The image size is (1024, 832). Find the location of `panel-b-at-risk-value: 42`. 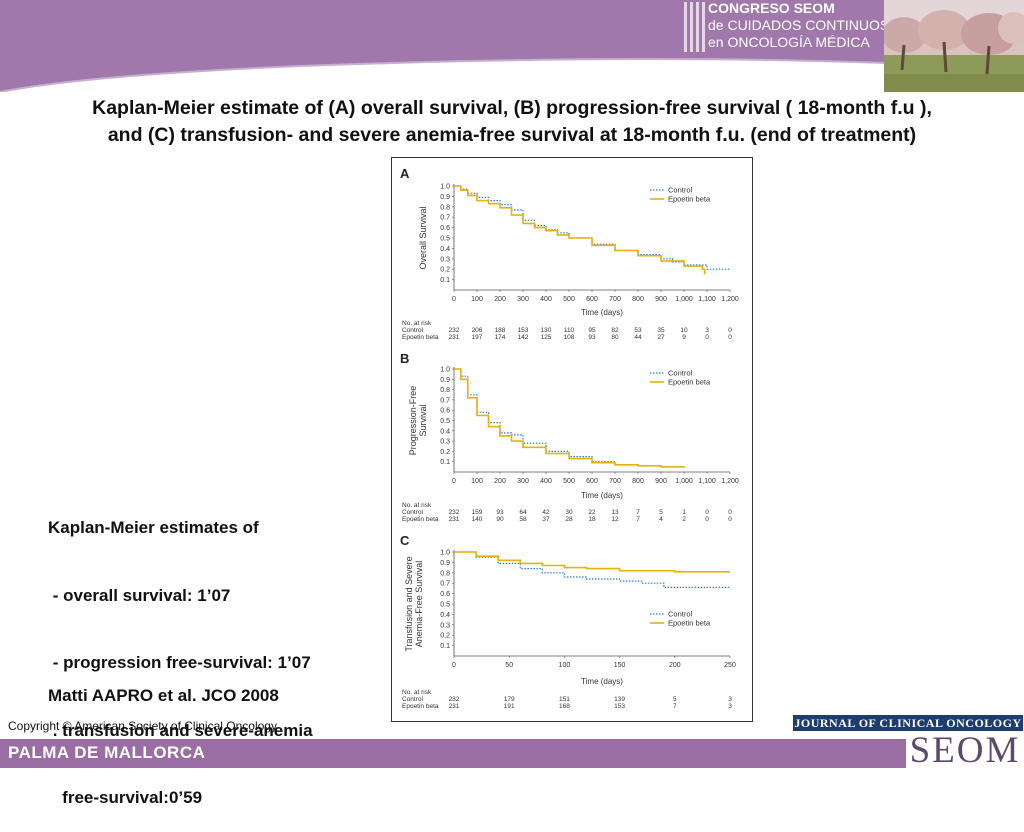

panel-b-at-risk-value: 42 is located at coordinates (546, 512).